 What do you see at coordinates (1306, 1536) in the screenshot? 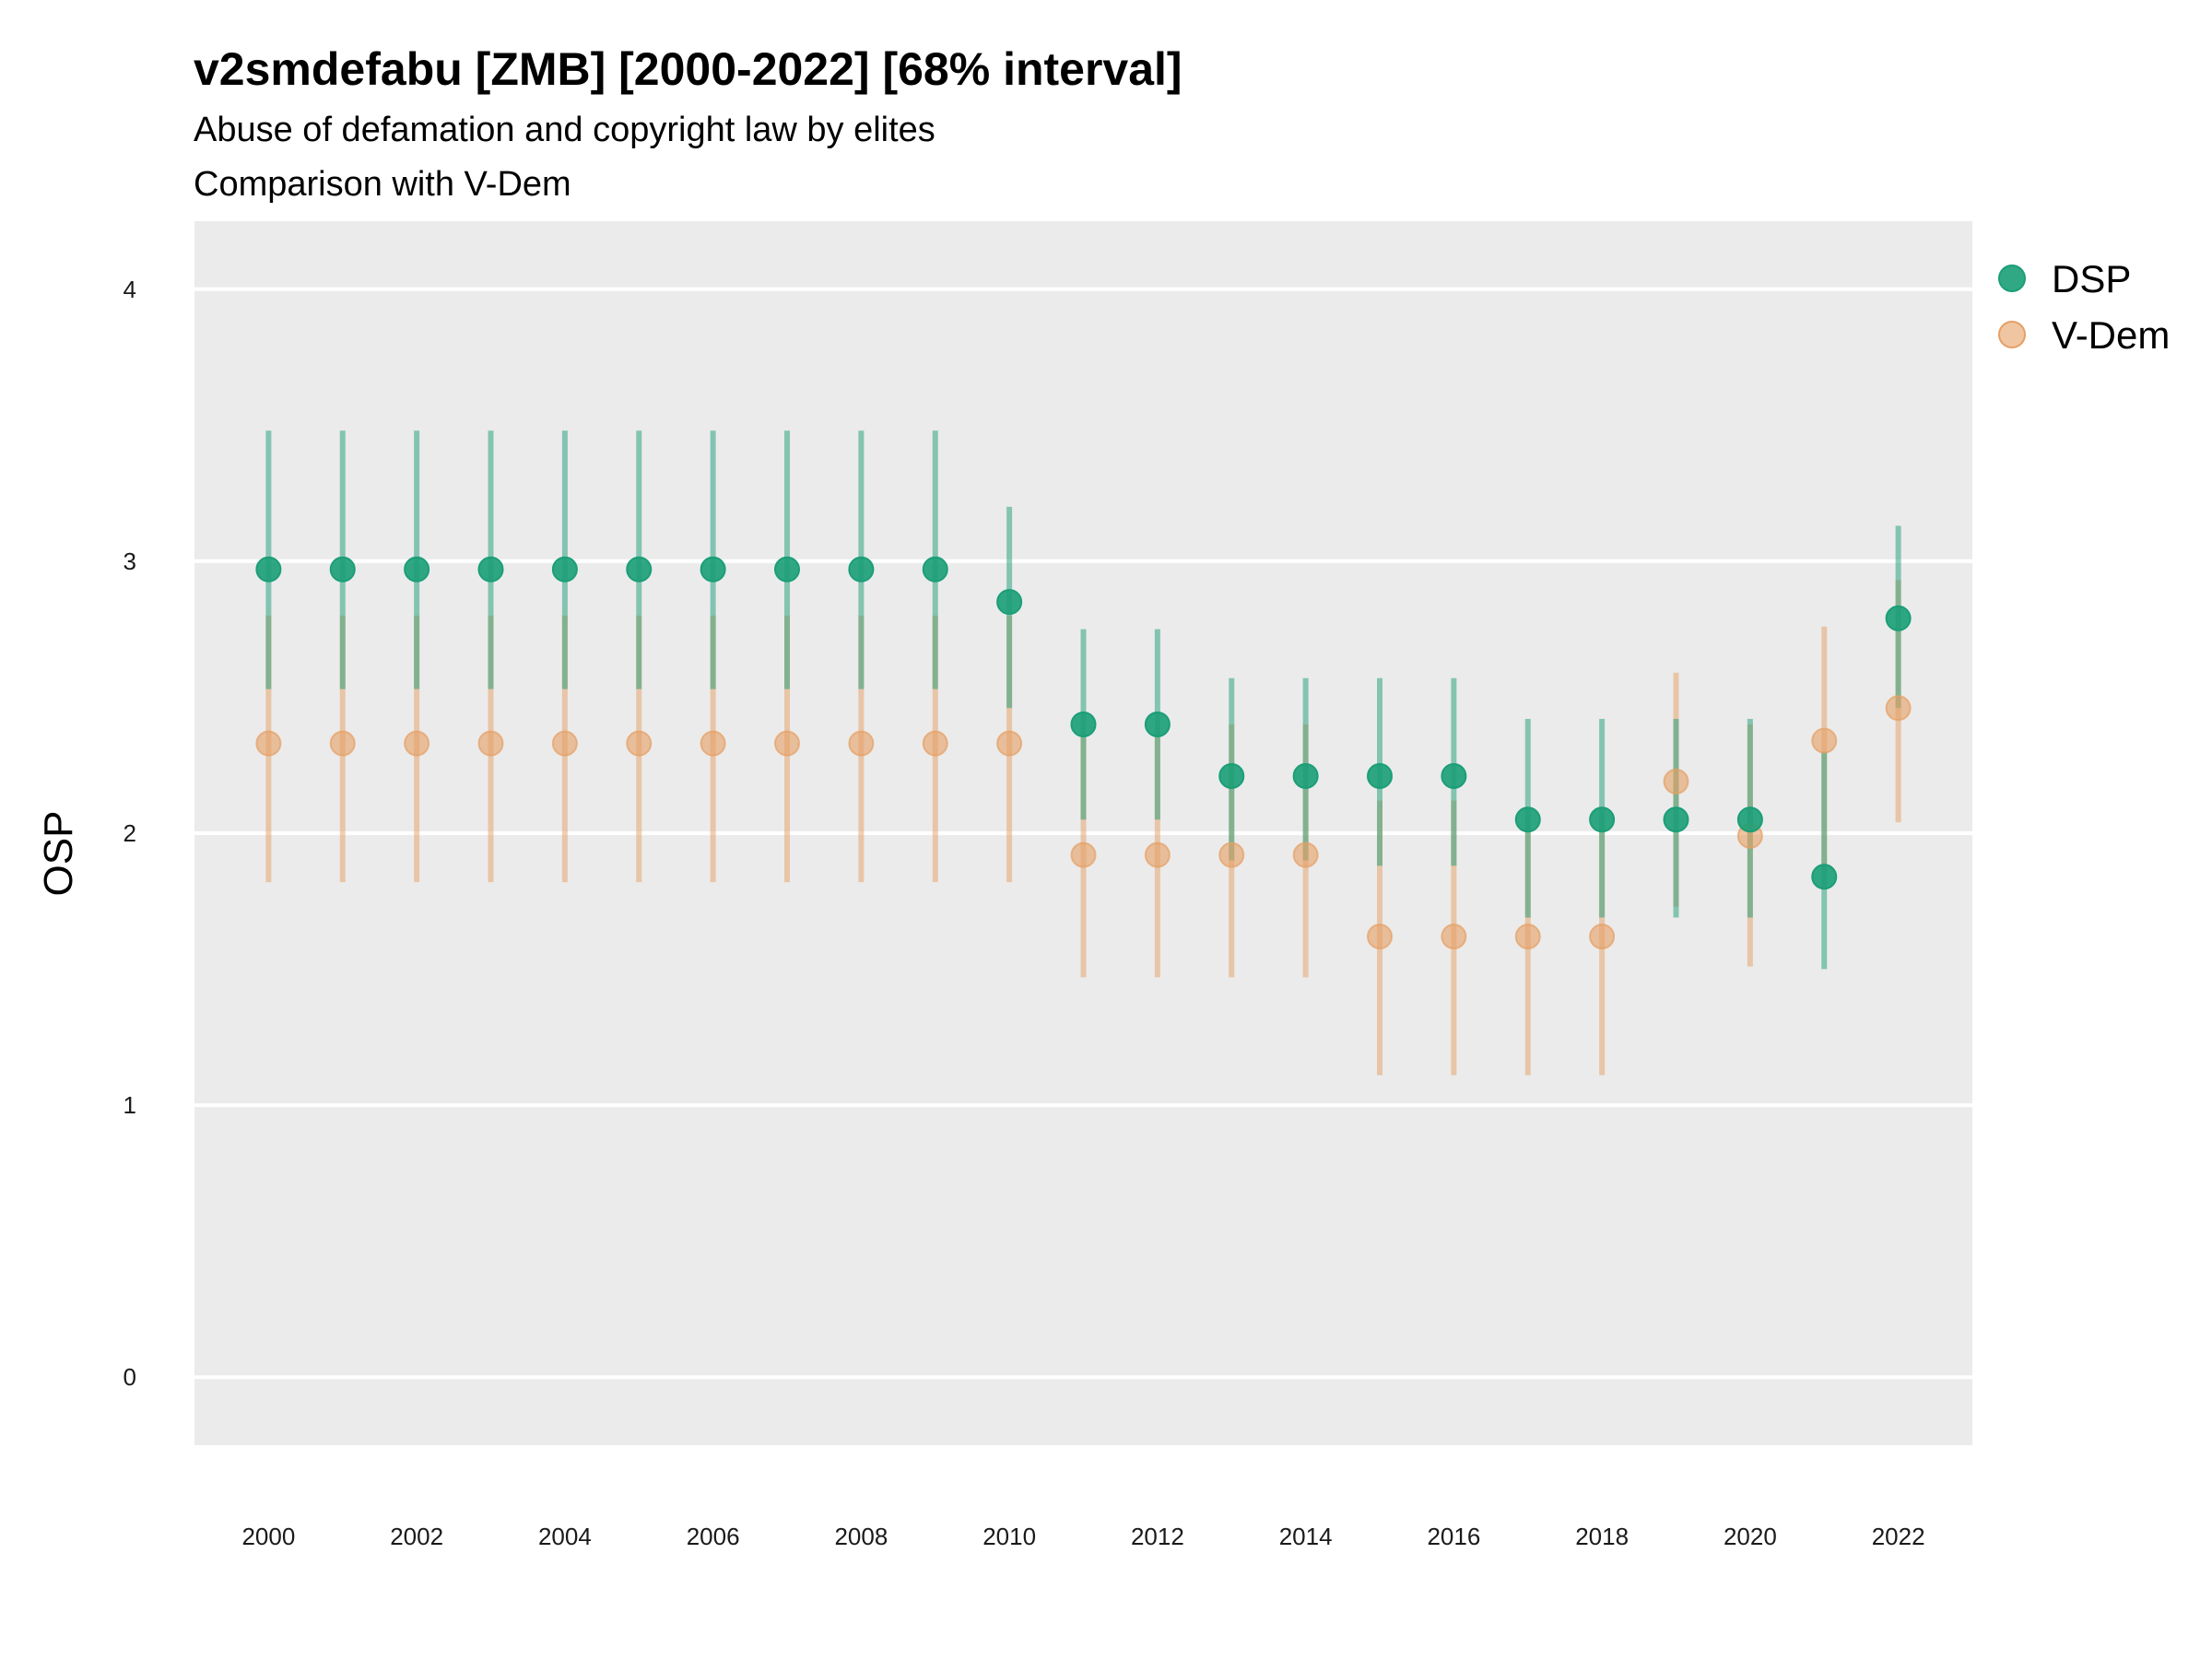
I see `x-tick-label: 2014` at bounding box center [1306, 1536].